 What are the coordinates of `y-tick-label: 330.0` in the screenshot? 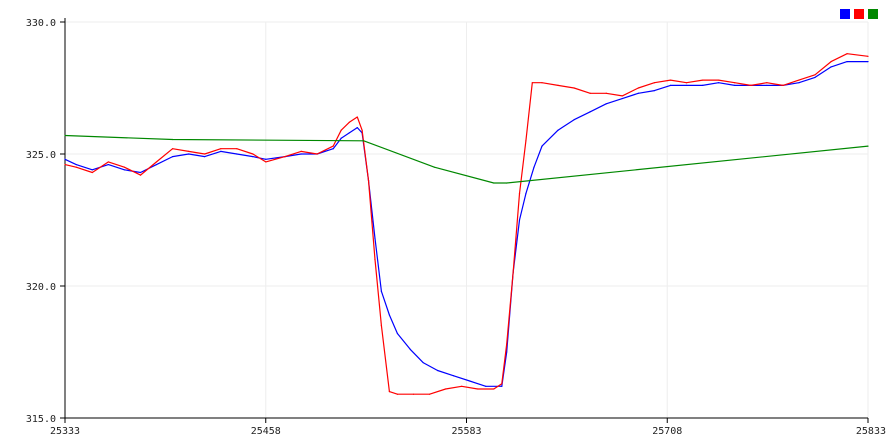 It's located at (41, 23).